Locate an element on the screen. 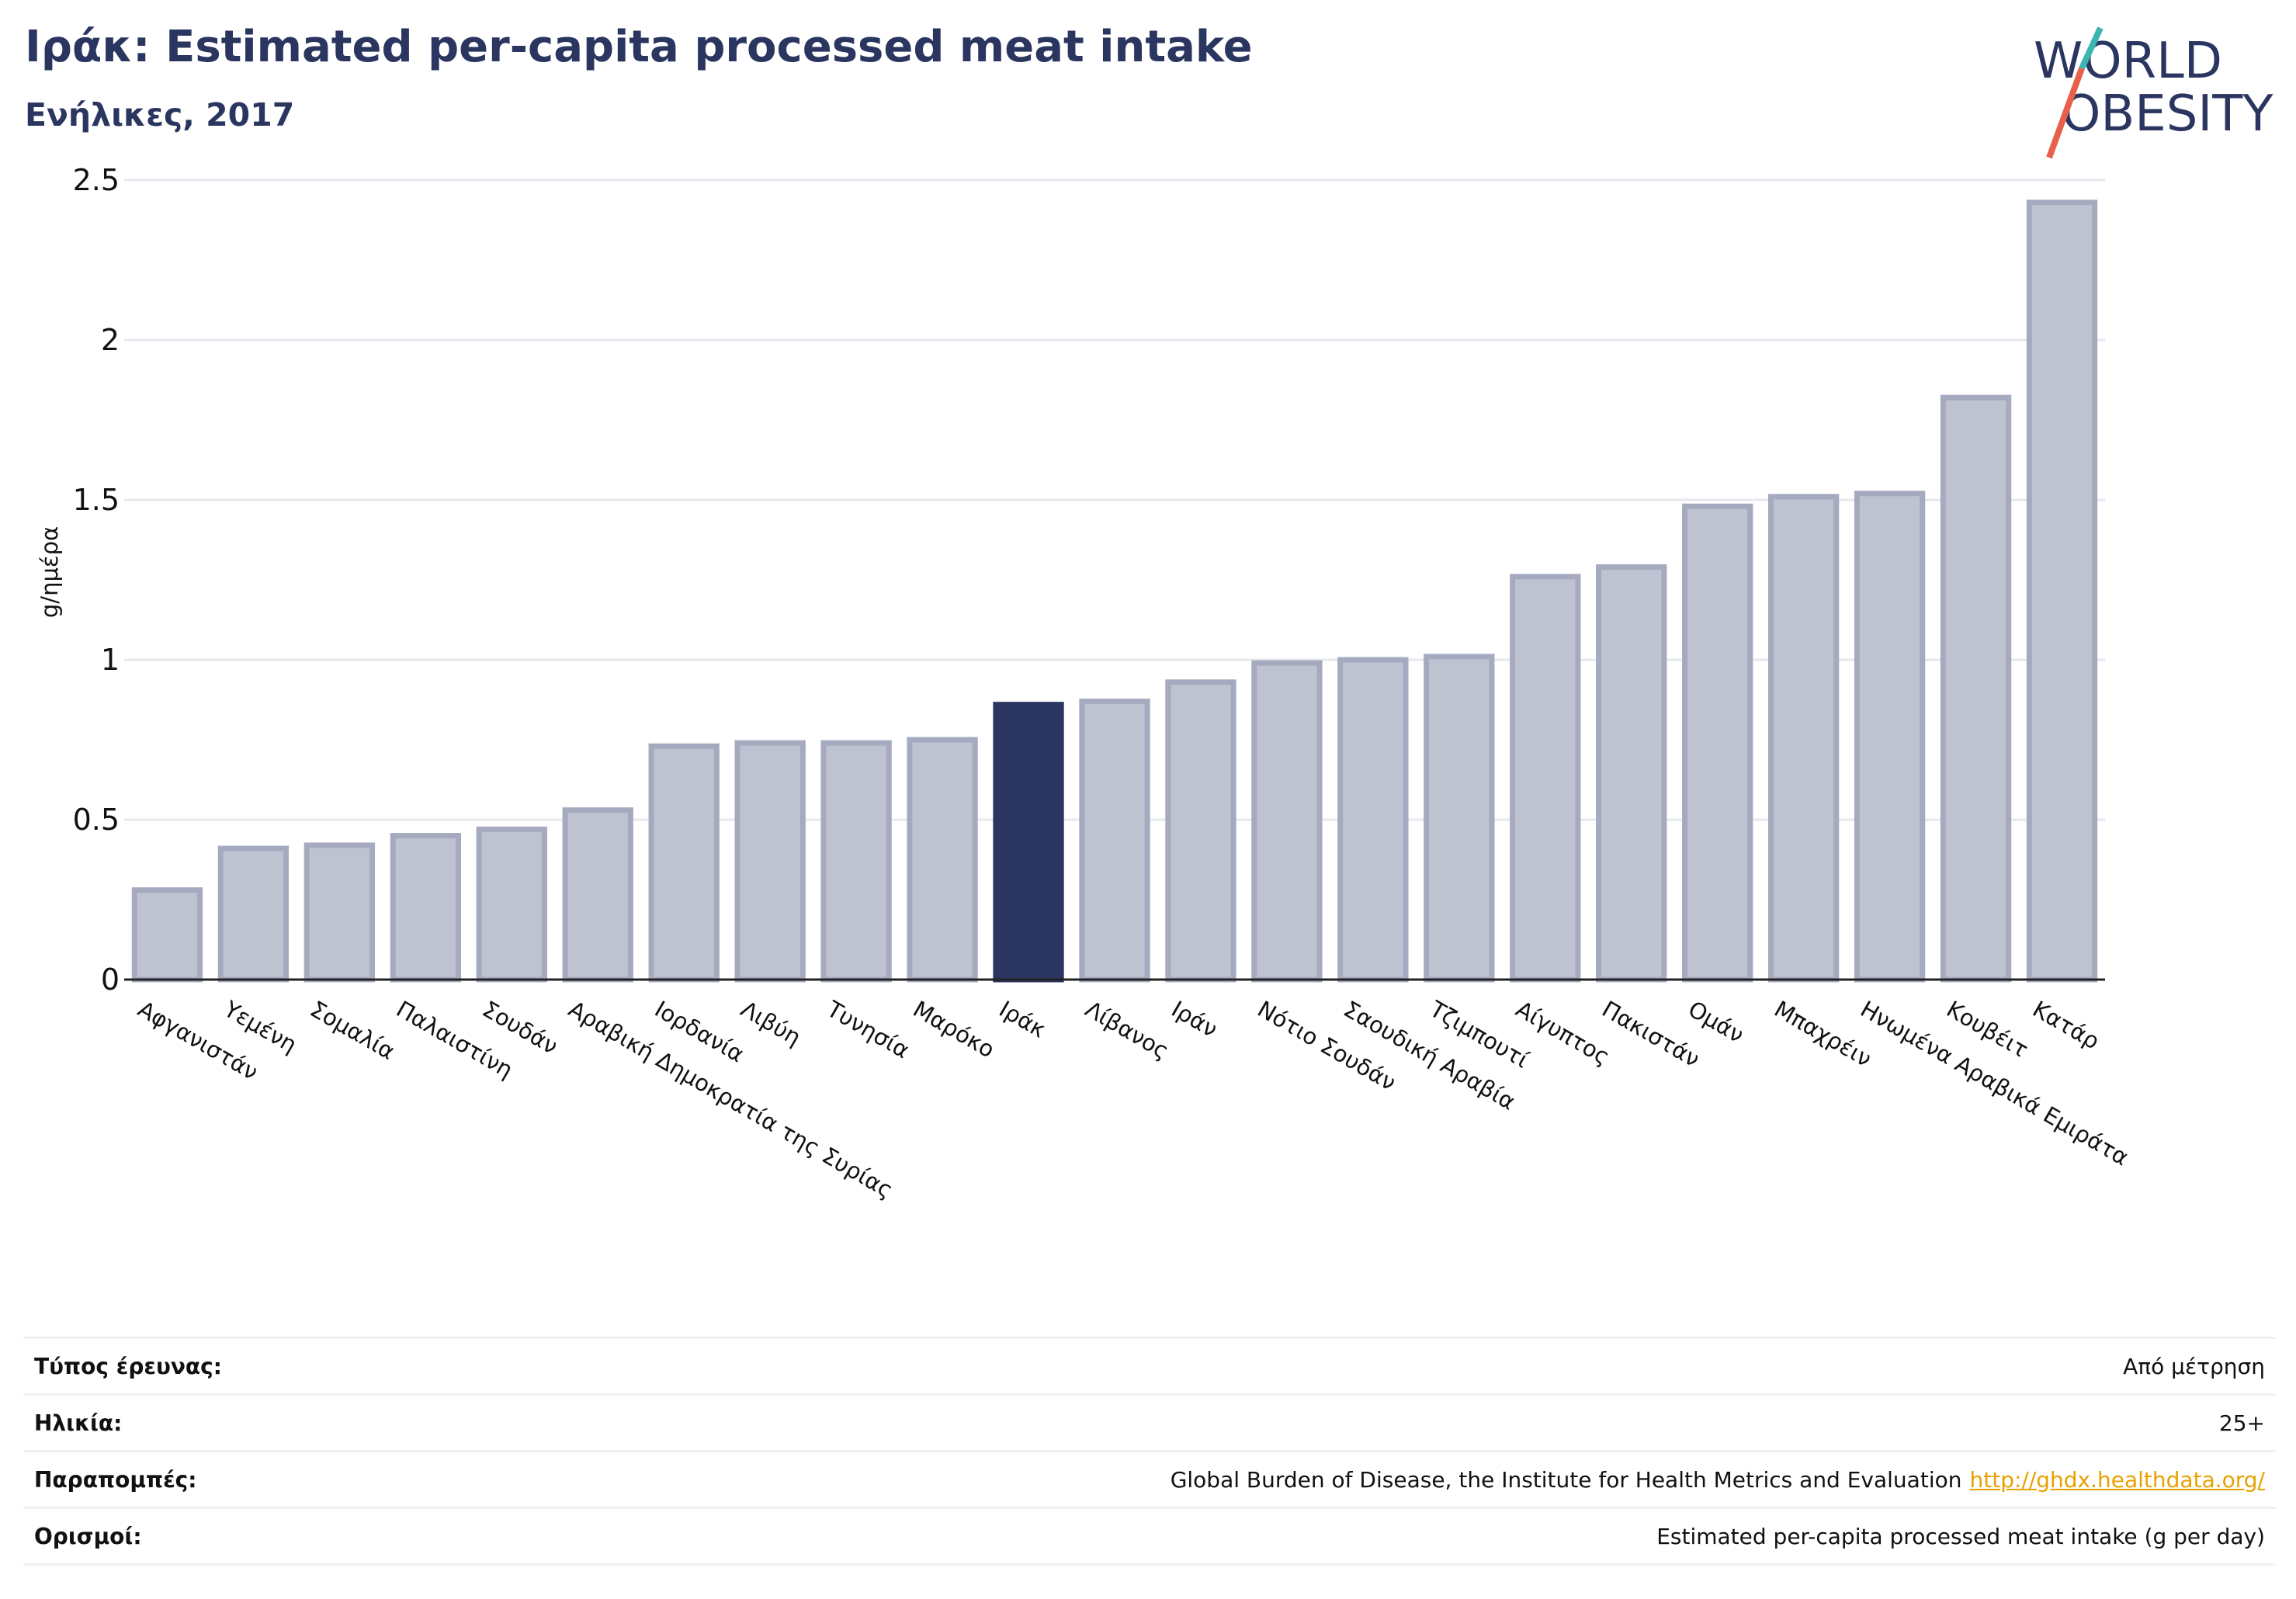 The height and width of the screenshot is (1599, 2296). bar-highlighted is located at coordinates (1028, 842).